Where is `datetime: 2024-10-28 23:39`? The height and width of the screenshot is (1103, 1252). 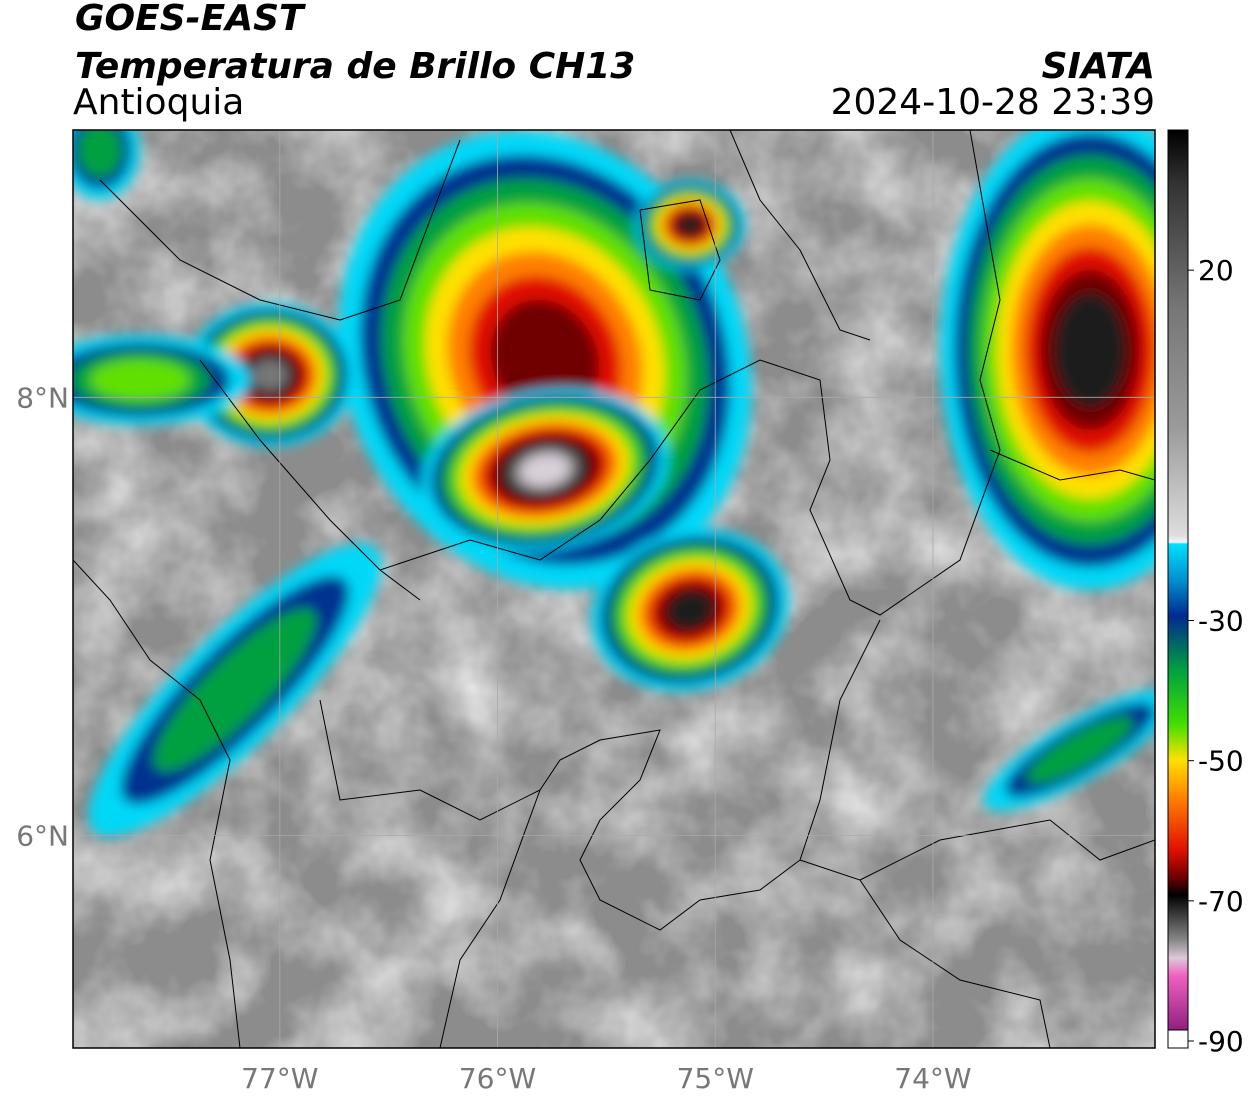 datetime: 2024-10-28 23:39 is located at coordinates (993, 102).